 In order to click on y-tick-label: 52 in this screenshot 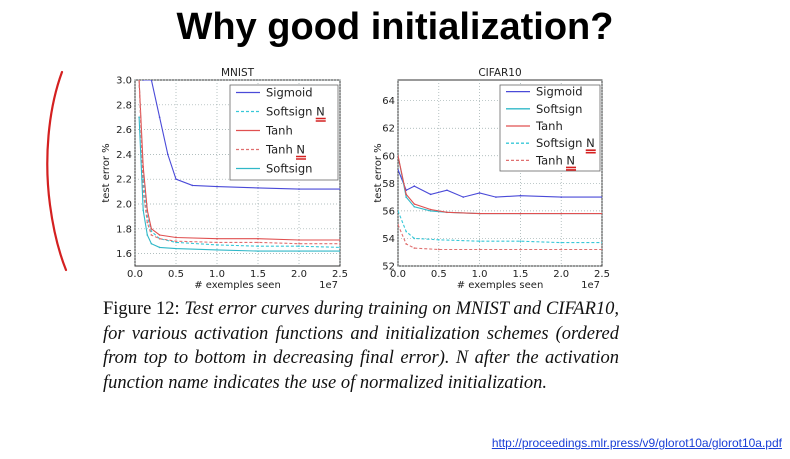, I will do `click(388, 267)`.